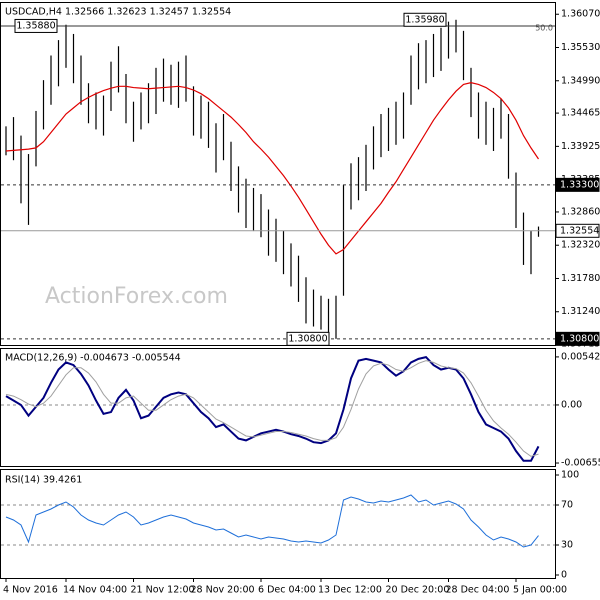  I want to click on axis-tag-label: 1.33300, so click(579, 184).